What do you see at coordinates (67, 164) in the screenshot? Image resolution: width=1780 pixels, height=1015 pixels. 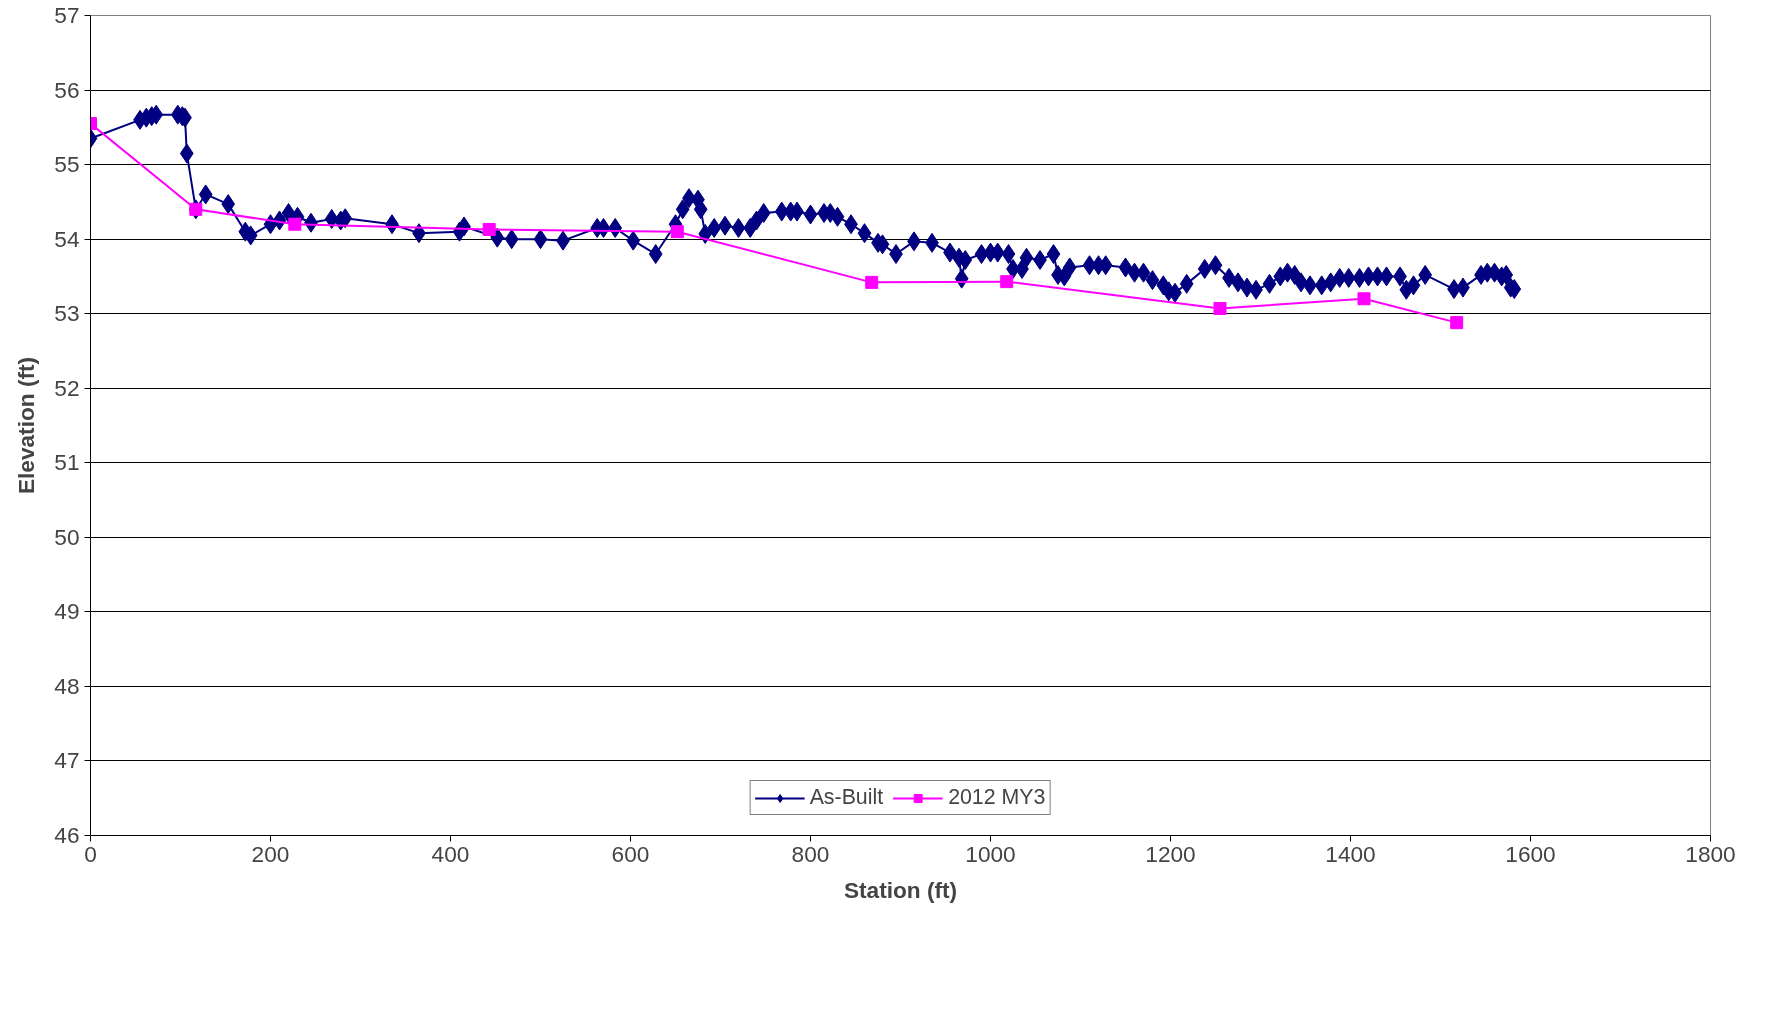 I see `y-tick-label: 55` at bounding box center [67, 164].